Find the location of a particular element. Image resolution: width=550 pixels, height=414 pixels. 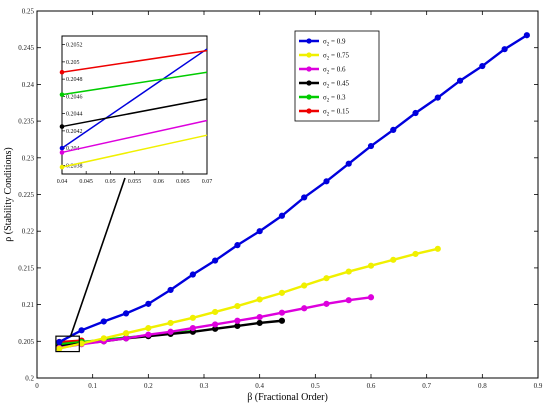

x-tick-label: 0.4 is located at coordinates (259, 386).